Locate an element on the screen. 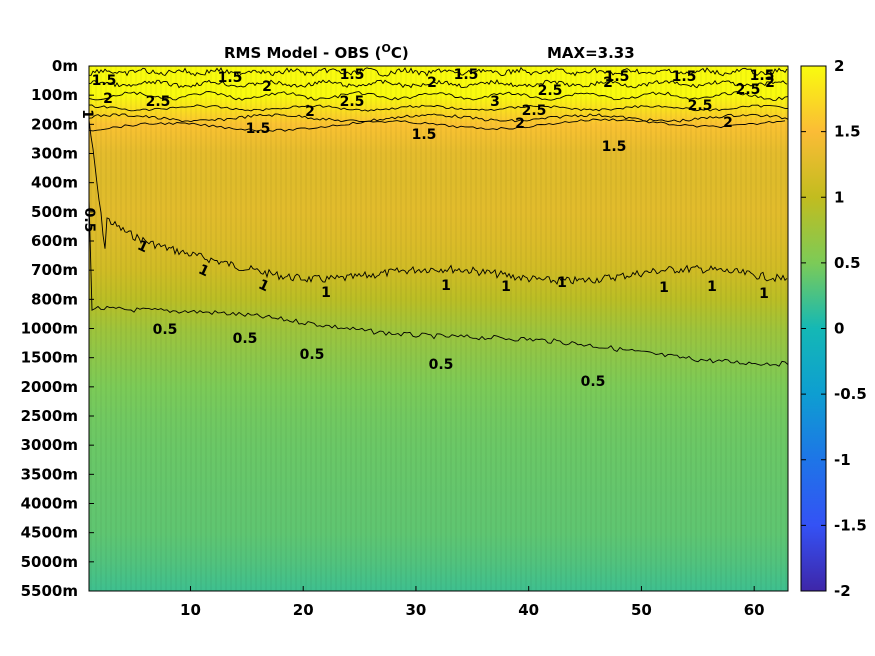  y-tick-label-3500m: 3500m is located at coordinates (49, 474).